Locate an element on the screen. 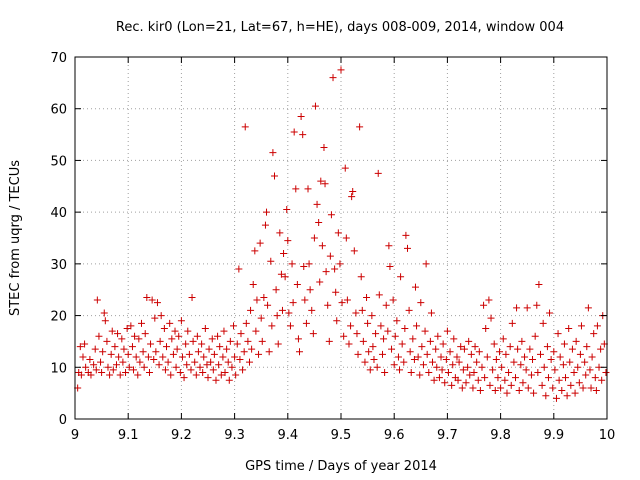  y-tick-label: 70 is located at coordinates (58, 58).